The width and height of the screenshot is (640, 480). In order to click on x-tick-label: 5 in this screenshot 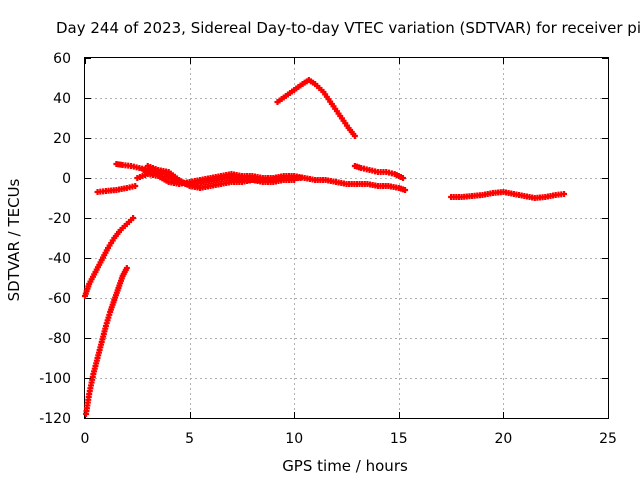, I will do `click(189, 439)`.